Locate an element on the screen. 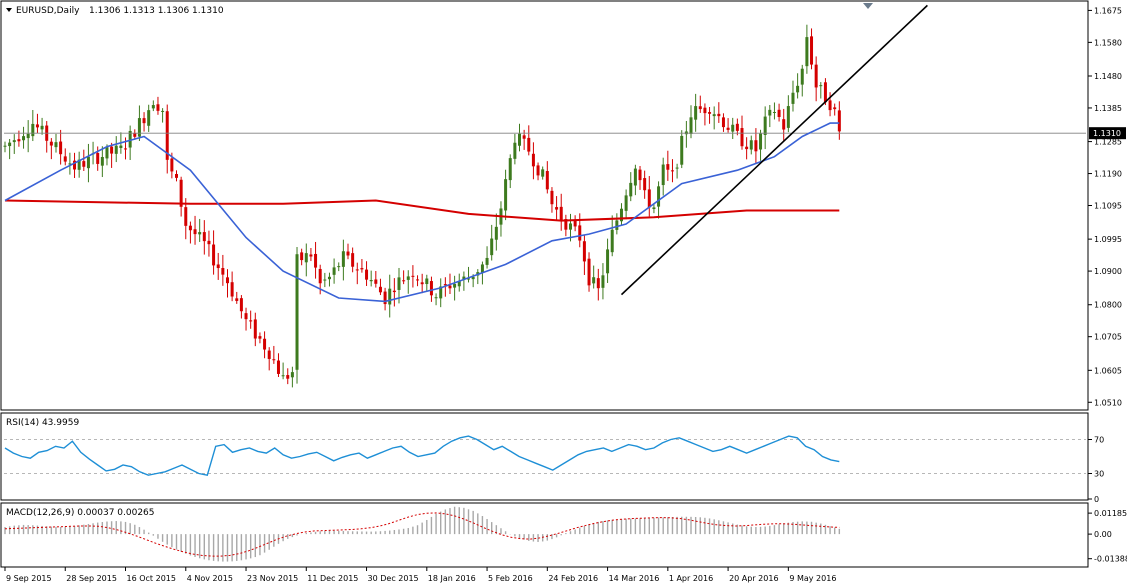  time-tick-label: 11 Dec 2015 is located at coordinates (332, 578).